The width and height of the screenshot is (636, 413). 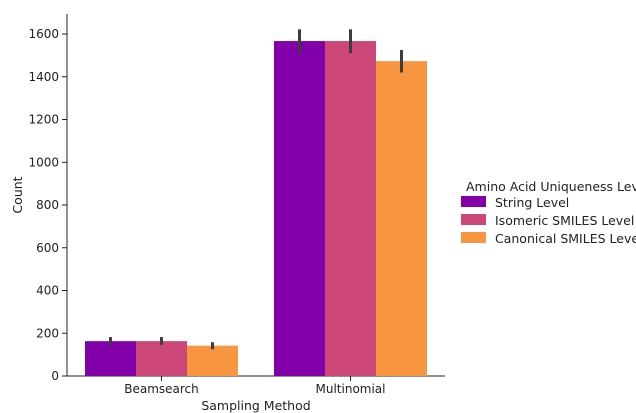 What do you see at coordinates (43, 77) in the screenshot?
I see `y-tick-label: 1400` at bounding box center [43, 77].